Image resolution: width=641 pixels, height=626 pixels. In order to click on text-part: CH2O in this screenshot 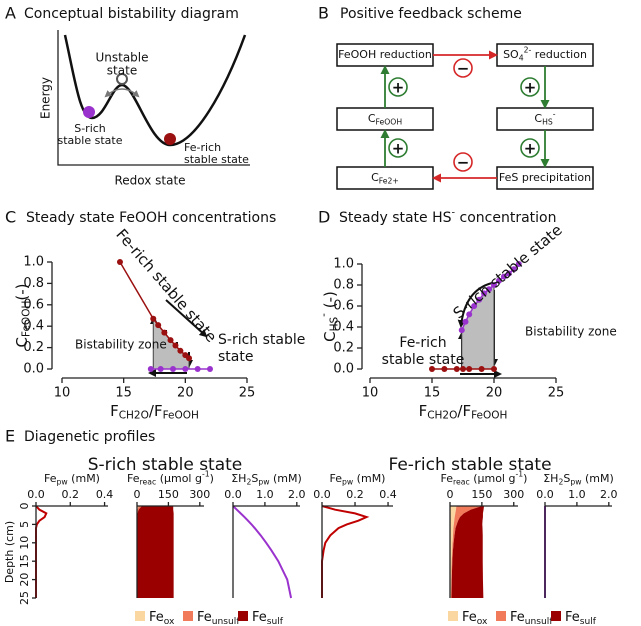, I will do `click(134, 416)`.